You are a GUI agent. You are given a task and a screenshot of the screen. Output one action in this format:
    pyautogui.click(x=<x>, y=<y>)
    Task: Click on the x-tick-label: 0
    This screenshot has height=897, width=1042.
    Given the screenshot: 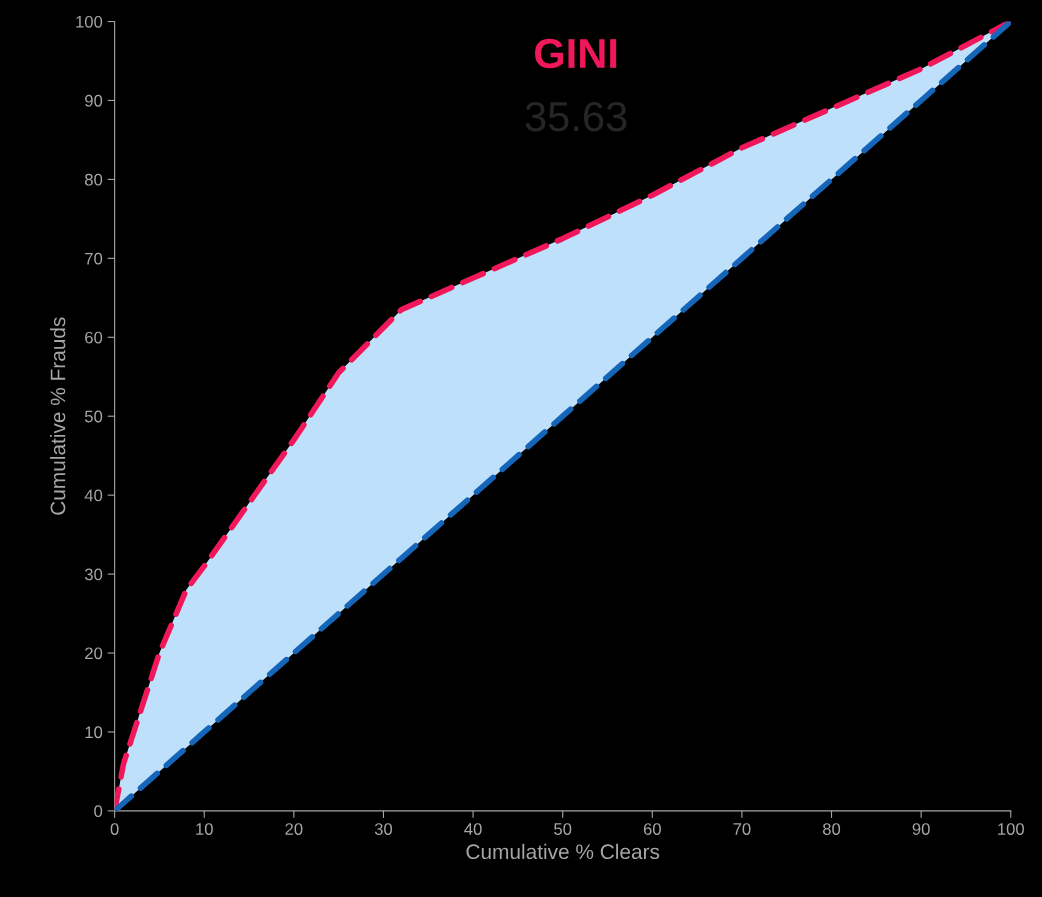 What is the action you would take?
    pyautogui.click(x=114, y=829)
    